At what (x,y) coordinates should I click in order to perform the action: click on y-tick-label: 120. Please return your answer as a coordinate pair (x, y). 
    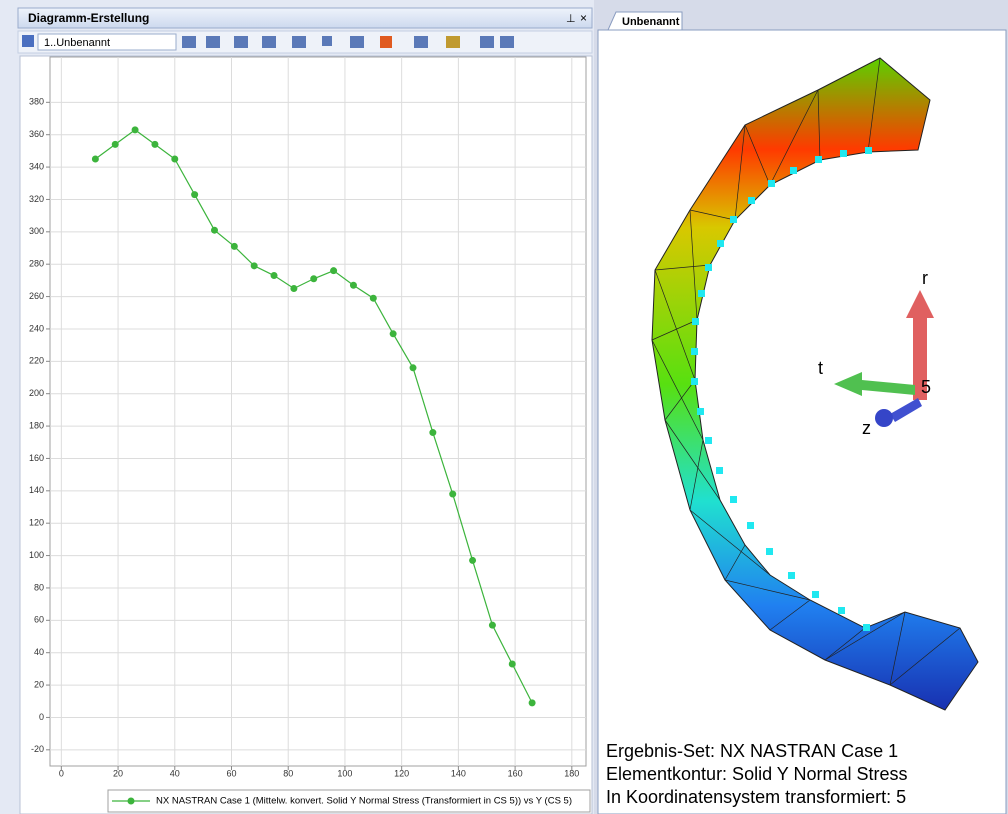
    Looking at the image, I should click on (36, 523).